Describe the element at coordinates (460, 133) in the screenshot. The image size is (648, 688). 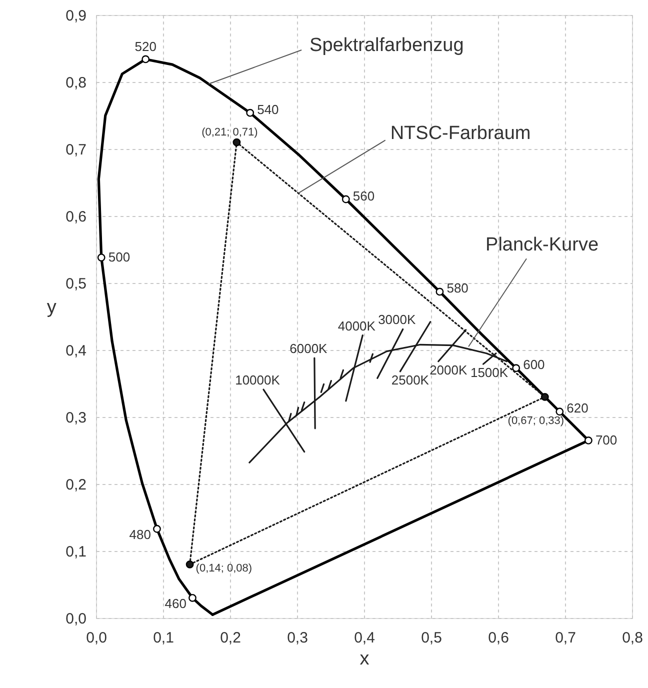
I see `annotation: NTSC-Farbraum` at that location.